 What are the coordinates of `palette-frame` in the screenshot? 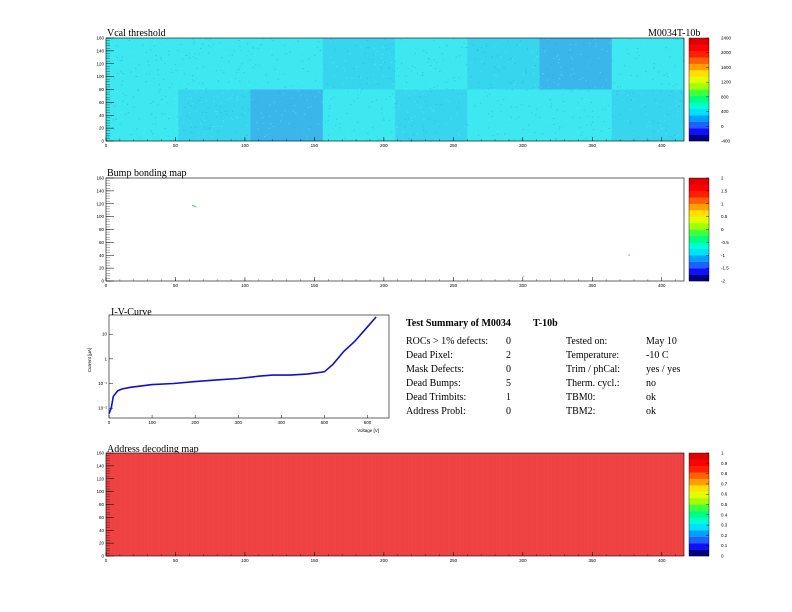 It's located at (699, 89).